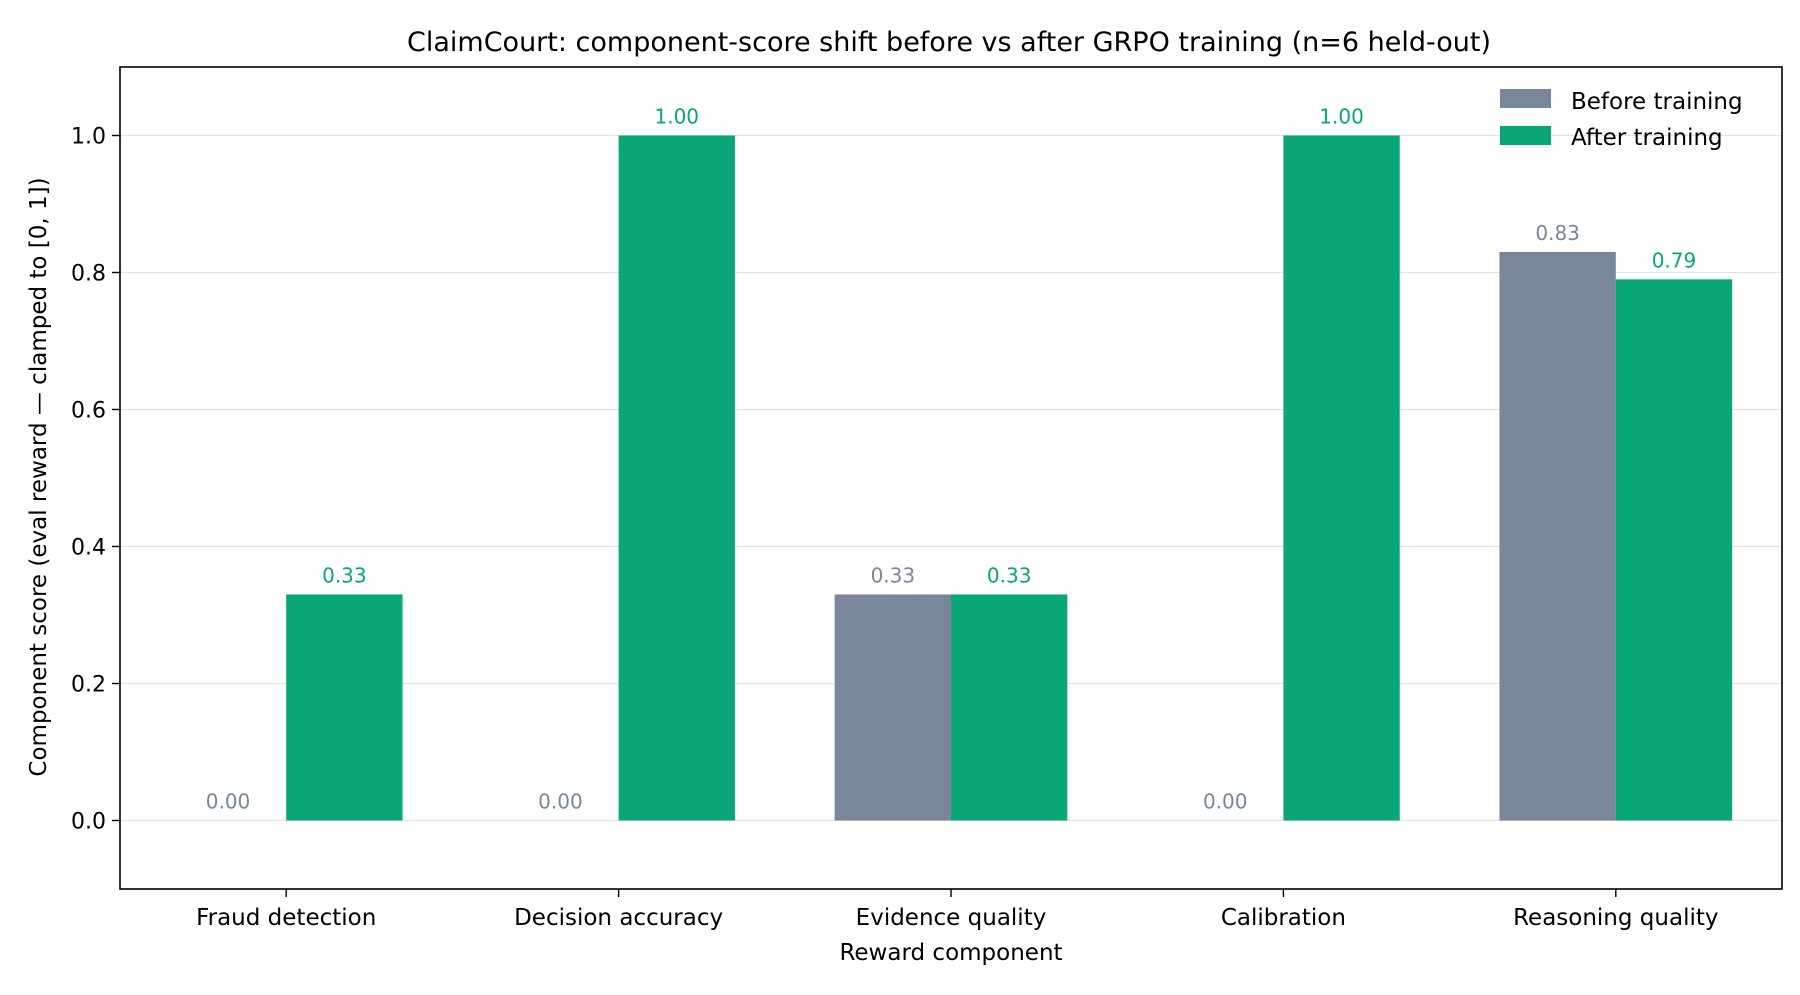 Image resolution: width=1800 pixels, height=995 pixels. Describe the element at coordinates (1525, 135) in the screenshot. I see `legend-swatch-after` at that location.